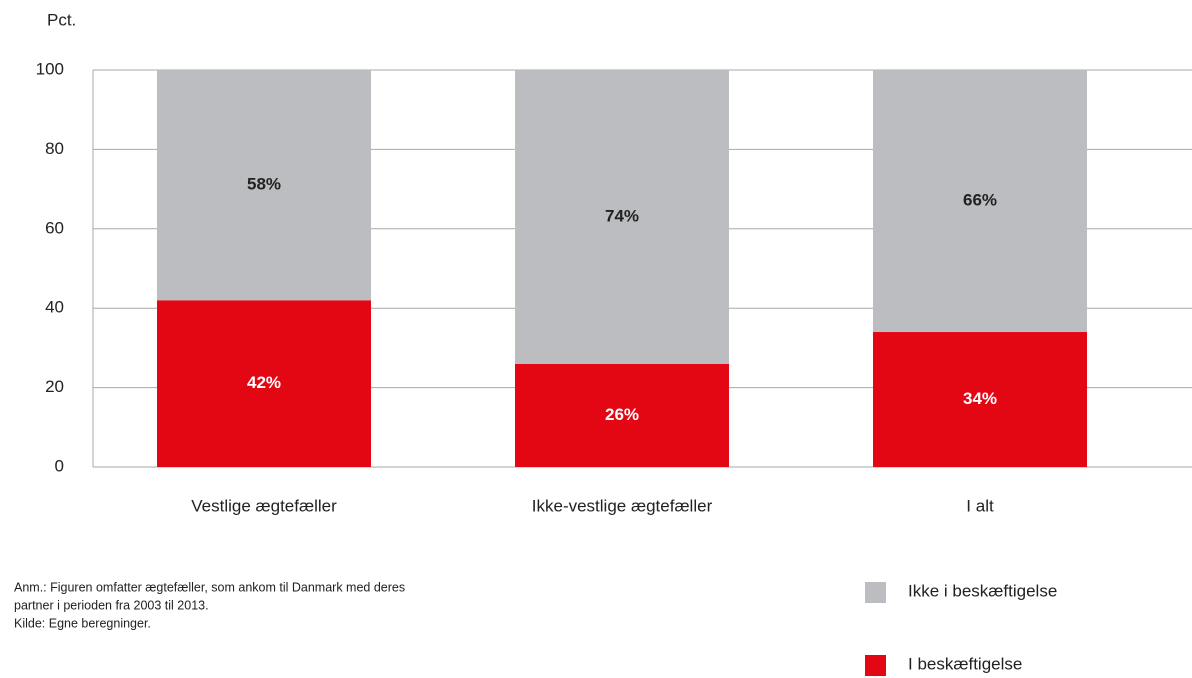  I want to click on x-tick-label: Ikke-vestlige ægtefæller, so click(622, 505).